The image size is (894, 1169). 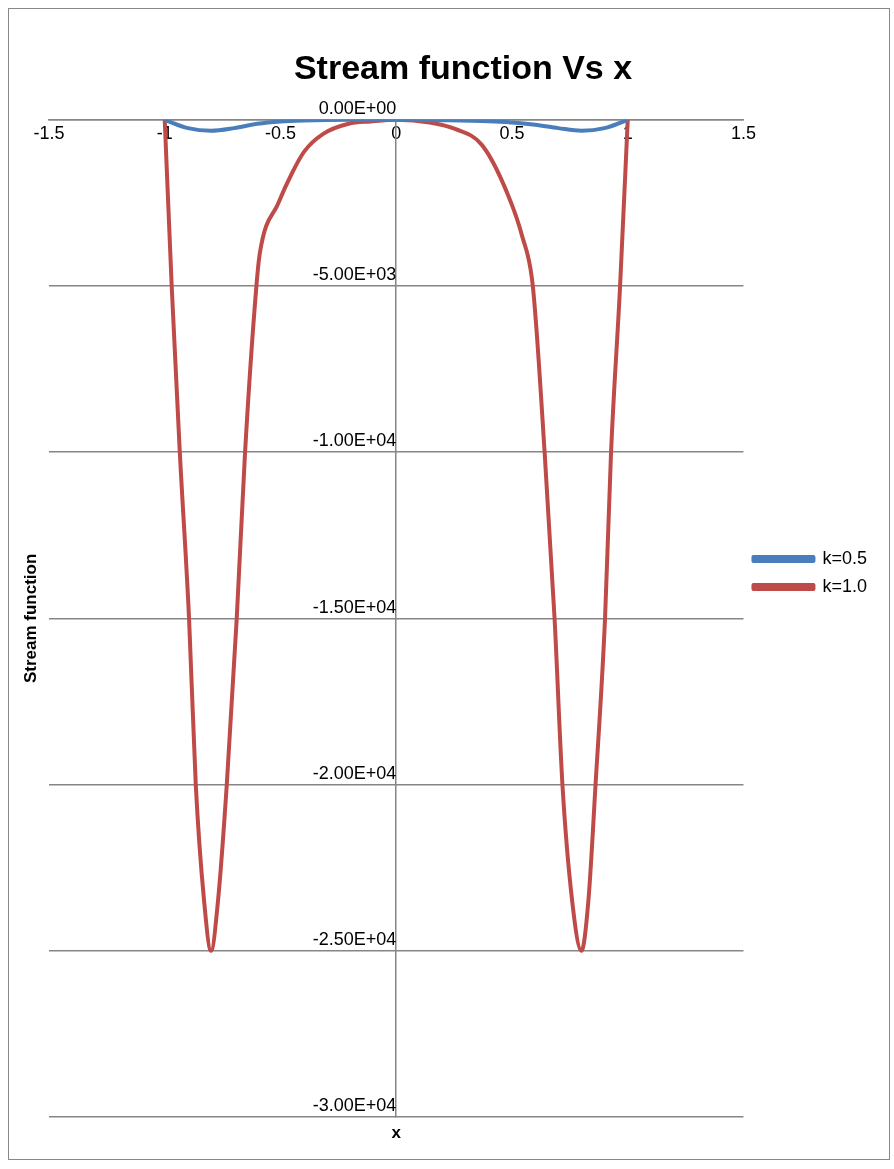 What do you see at coordinates (30, 618) in the screenshot?
I see `y-axis-title: Stream function` at bounding box center [30, 618].